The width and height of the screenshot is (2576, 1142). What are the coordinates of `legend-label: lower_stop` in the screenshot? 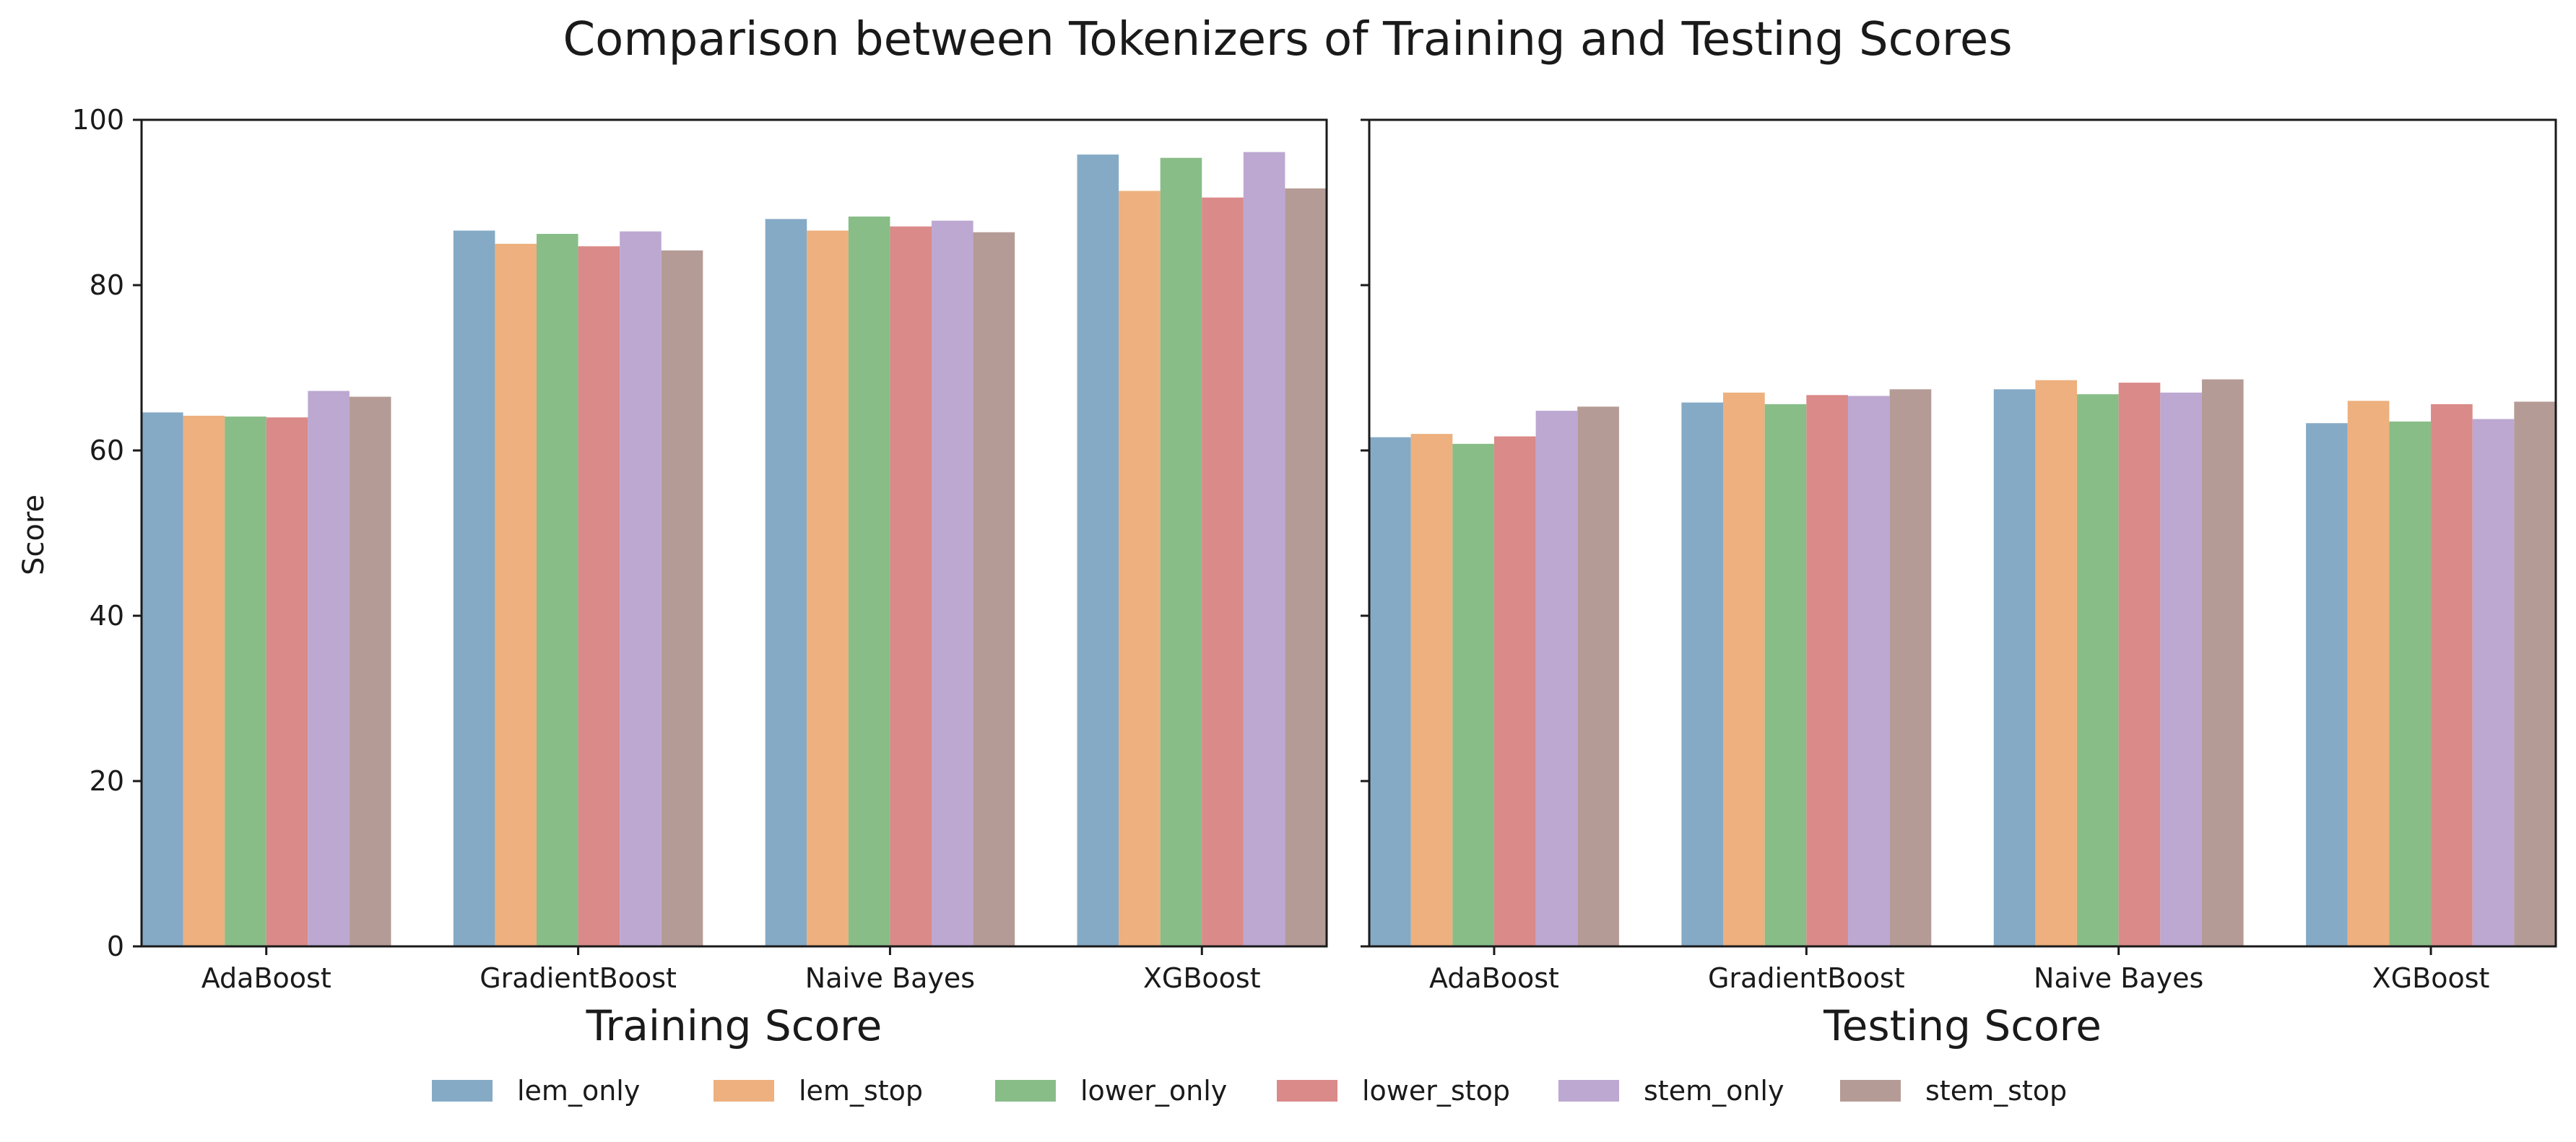 It's located at (1436, 1091).